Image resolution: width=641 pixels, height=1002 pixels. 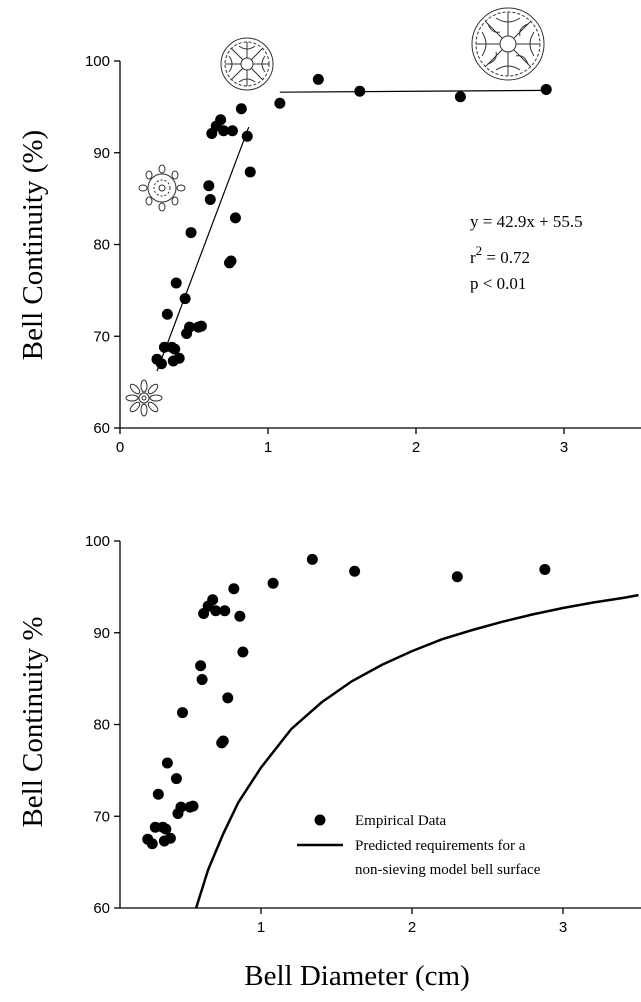 I want to click on bottom-y-ticks: 60 70 80 90 100, so click(x=102, y=725).